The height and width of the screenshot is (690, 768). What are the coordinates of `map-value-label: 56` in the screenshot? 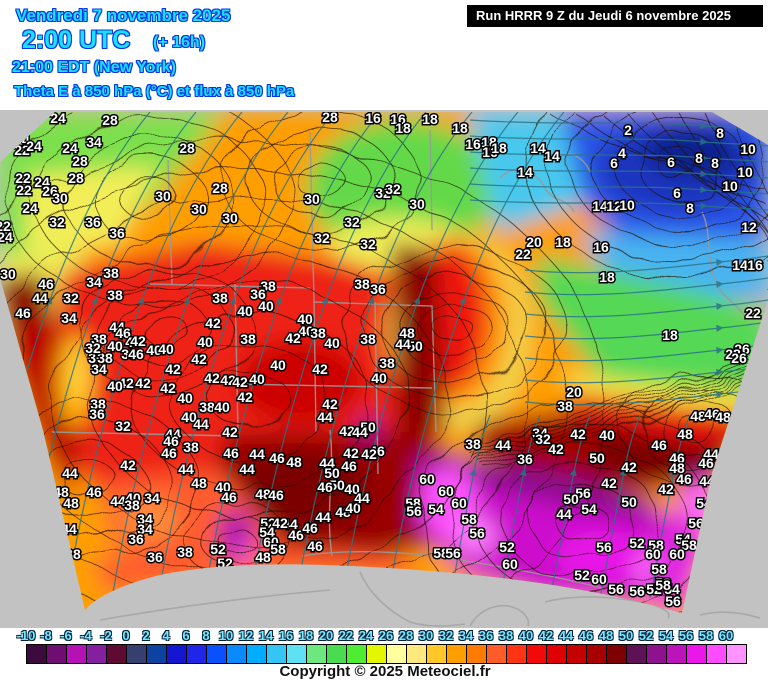 It's located at (477, 533).